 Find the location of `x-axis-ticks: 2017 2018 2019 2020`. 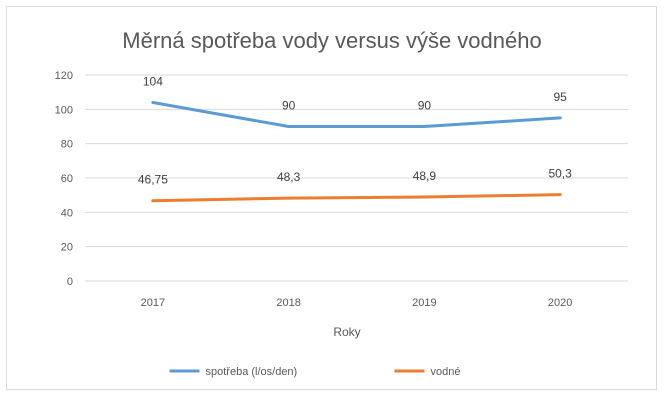

x-axis-ticks: 2017 2018 2019 2020 is located at coordinates (357, 303).